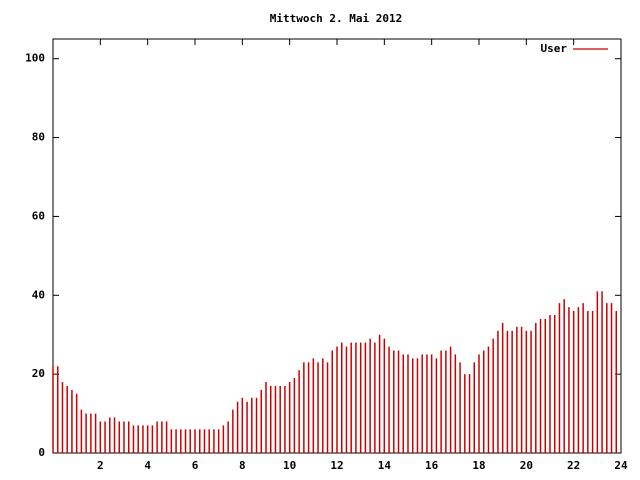  I want to click on chart-title: Mittwoch 2. Mai 2012, so click(336, 18).